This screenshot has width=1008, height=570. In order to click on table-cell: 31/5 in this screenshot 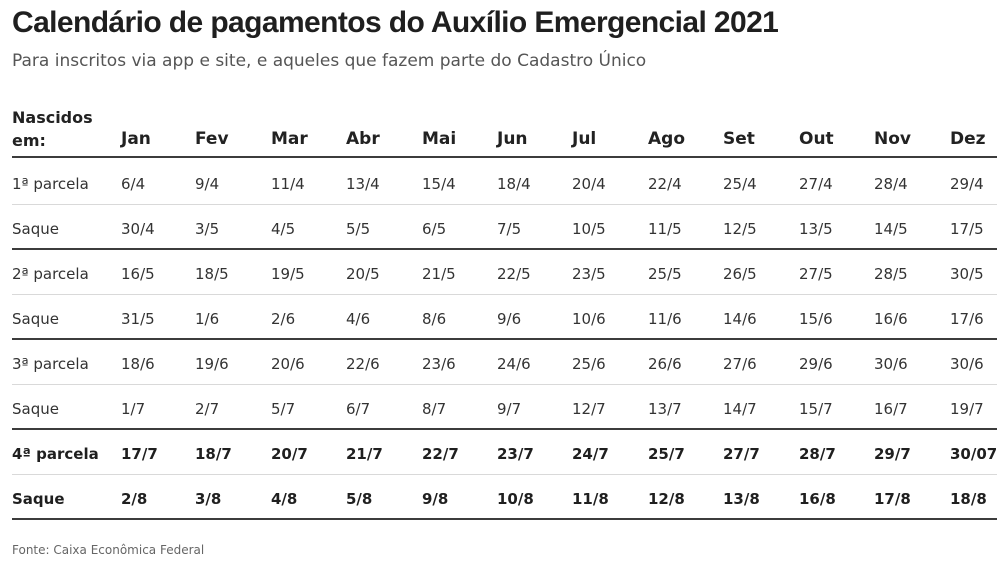, I will do `click(138, 319)`.